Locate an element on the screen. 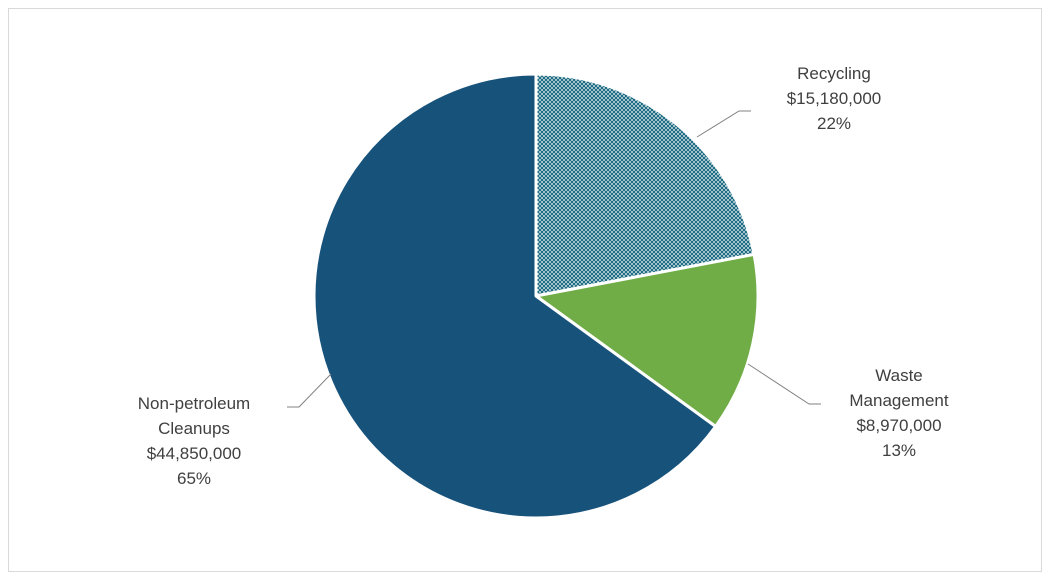  data-label-line: $15,180,000 is located at coordinates (834, 98).